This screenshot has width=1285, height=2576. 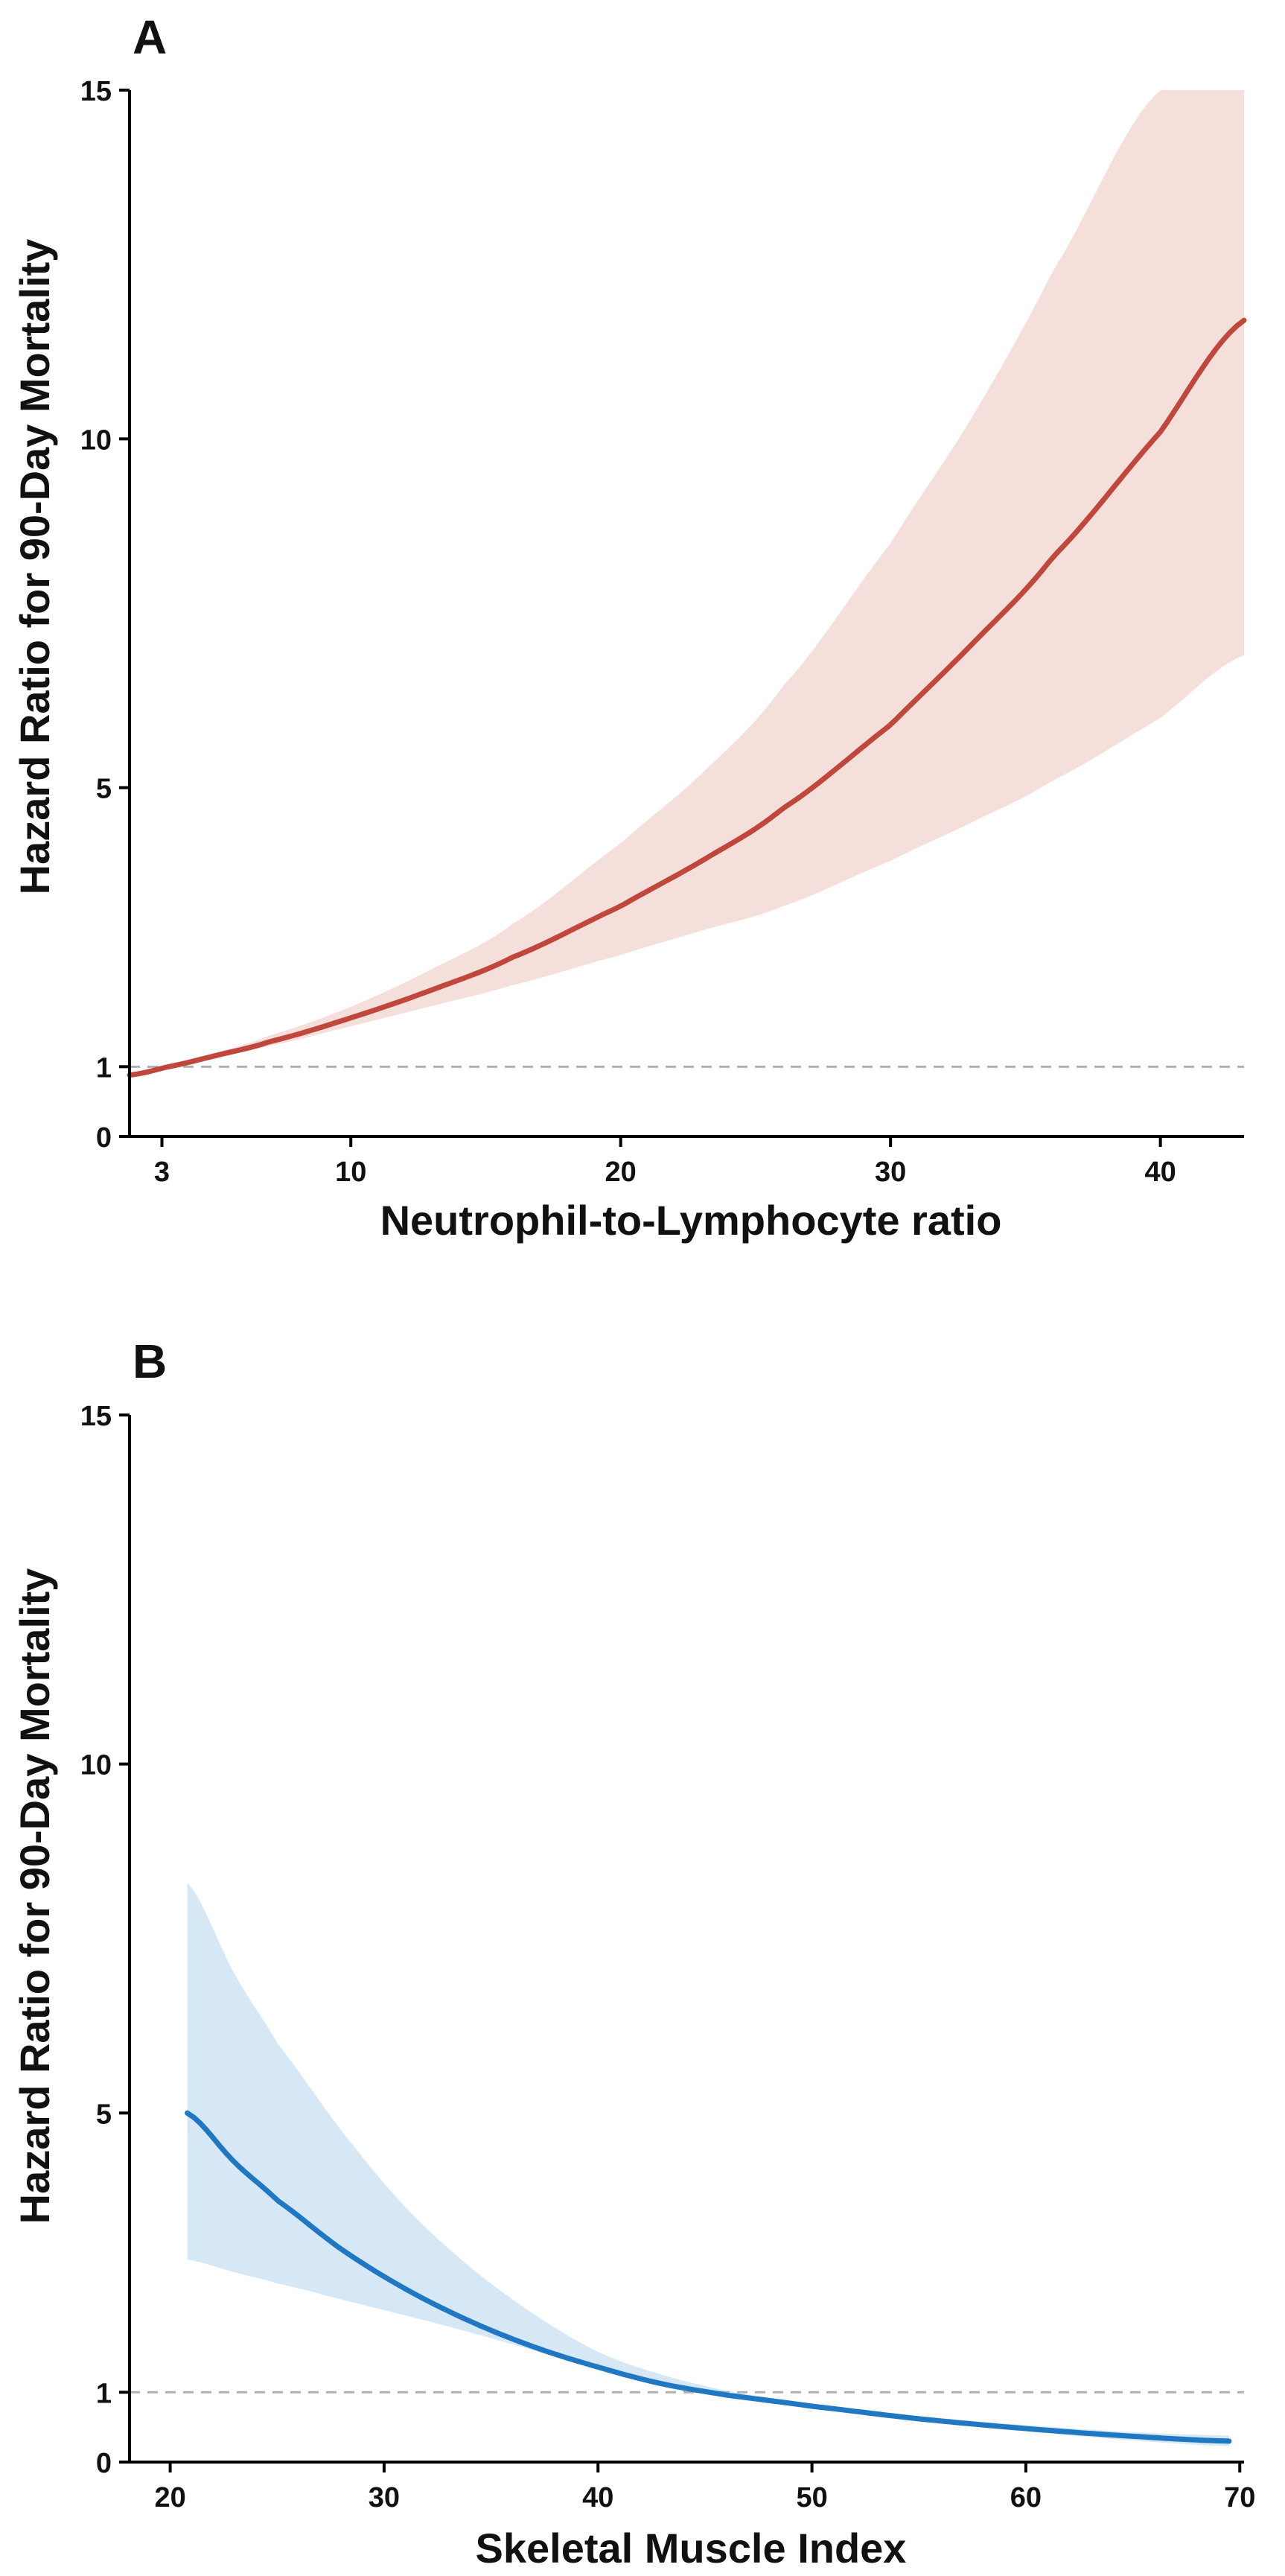 What do you see at coordinates (96, 1765) in the screenshot?
I see `y-tick-label-b: 10` at bounding box center [96, 1765].